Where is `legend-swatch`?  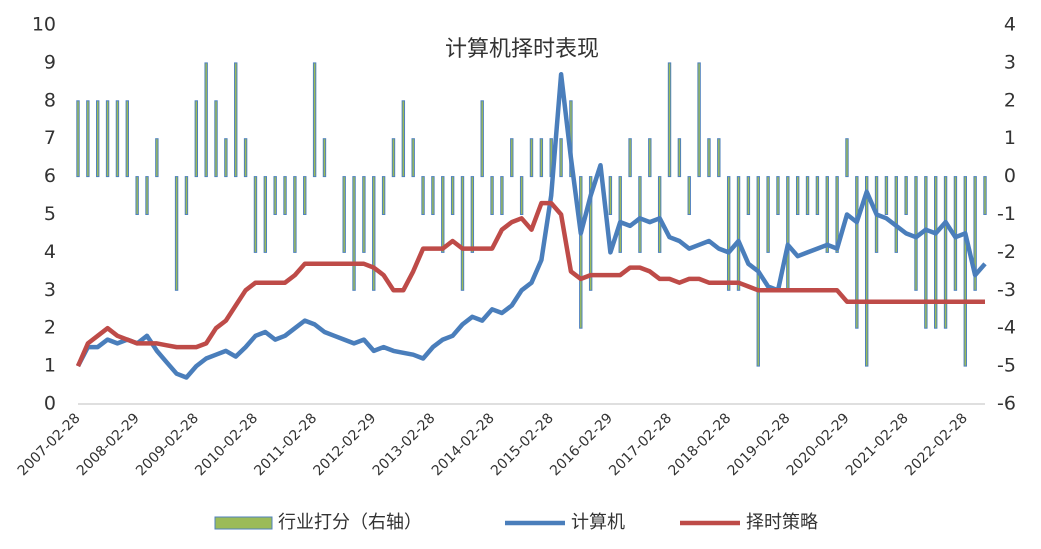 legend-swatch is located at coordinates (243, 523).